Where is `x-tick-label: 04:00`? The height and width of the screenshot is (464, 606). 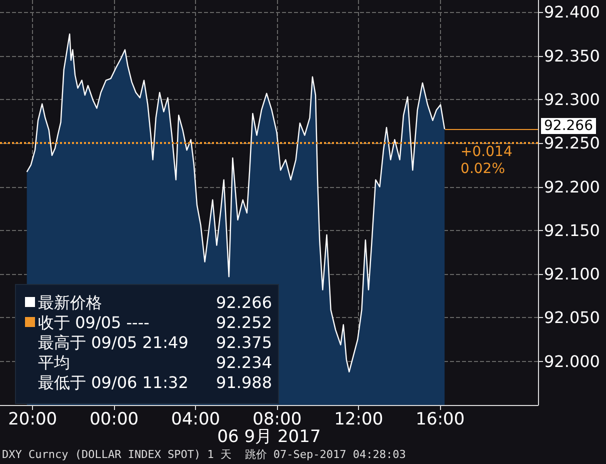
x-tick-label: 04:00 is located at coordinates (195, 420).